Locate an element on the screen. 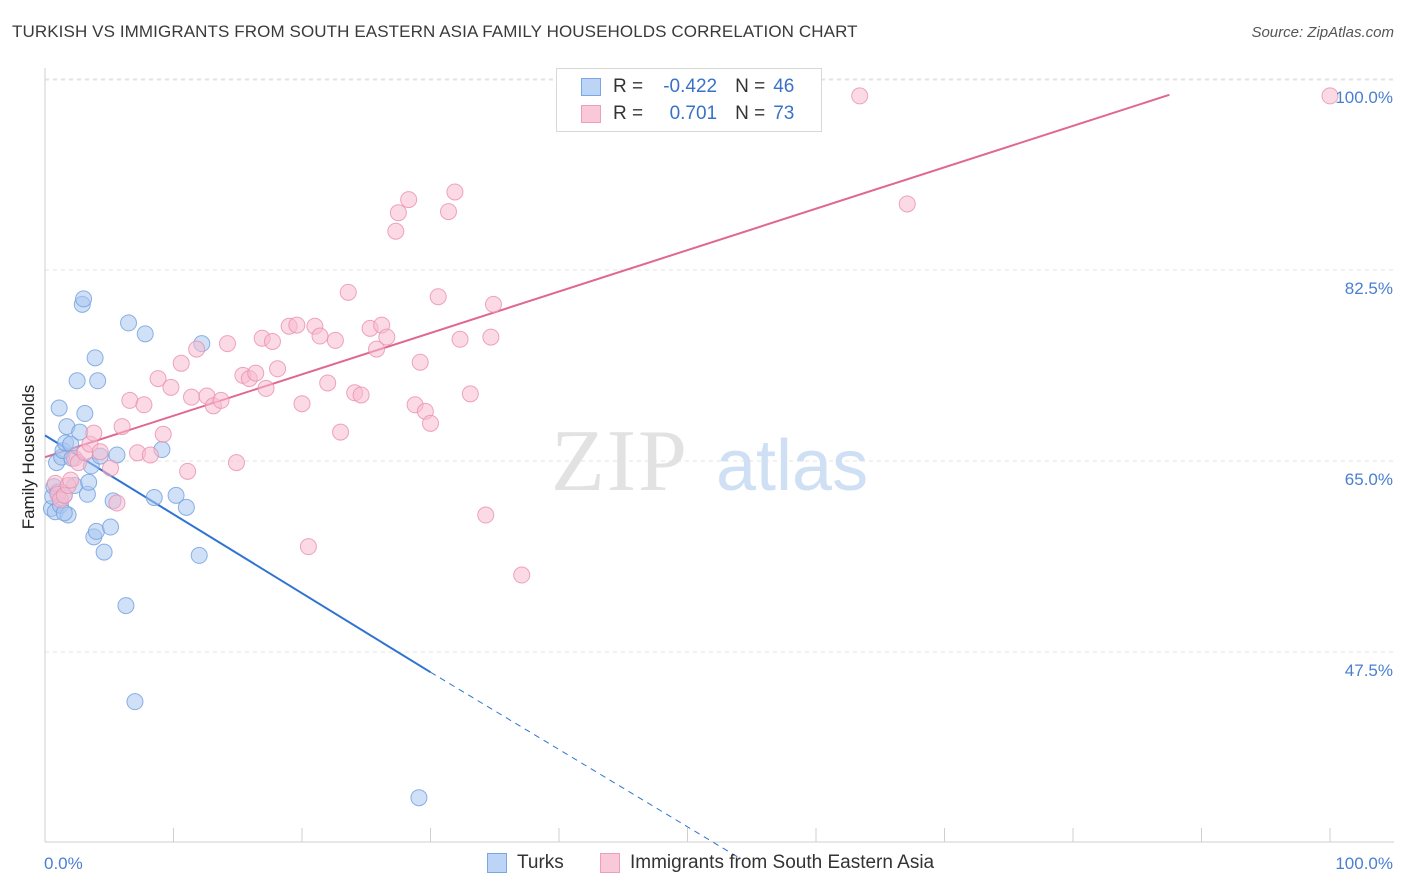 Image resolution: width=1406 pixels, height=892 pixels. legend-label-turks: Turks is located at coordinates (540, 862).